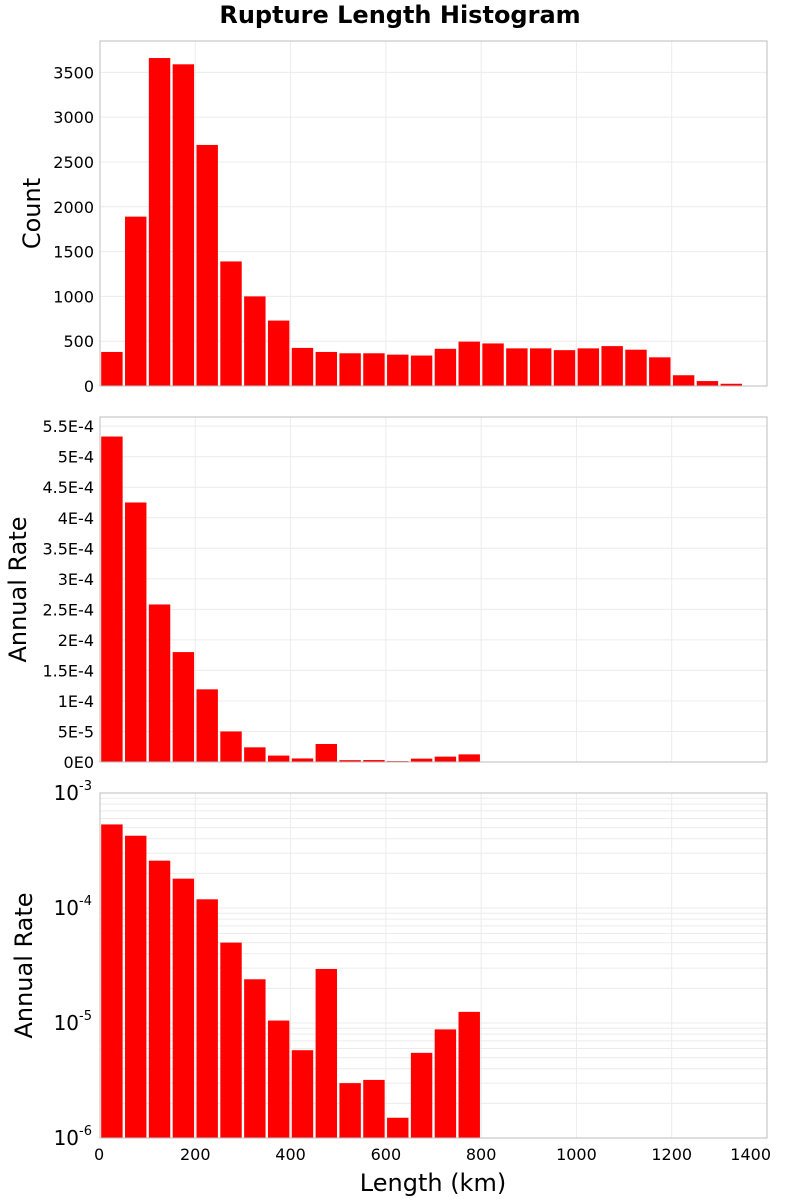 The width and height of the screenshot is (800, 1200). Describe the element at coordinates (73, 296) in the screenshot. I see `y-tick-label: 1000` at that location.